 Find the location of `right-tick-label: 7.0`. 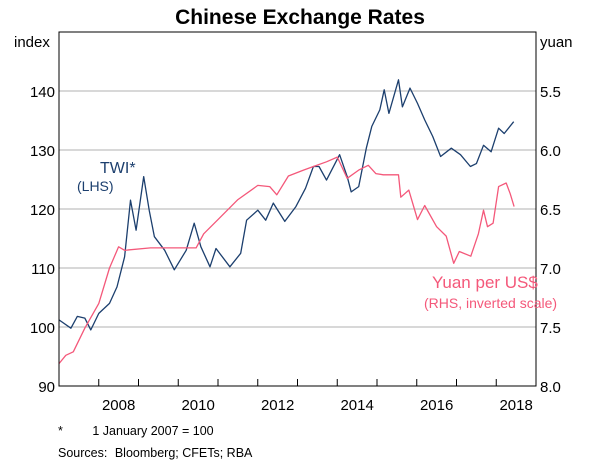

right-tick-label: 7.0 is located at coordinates (550, 269).